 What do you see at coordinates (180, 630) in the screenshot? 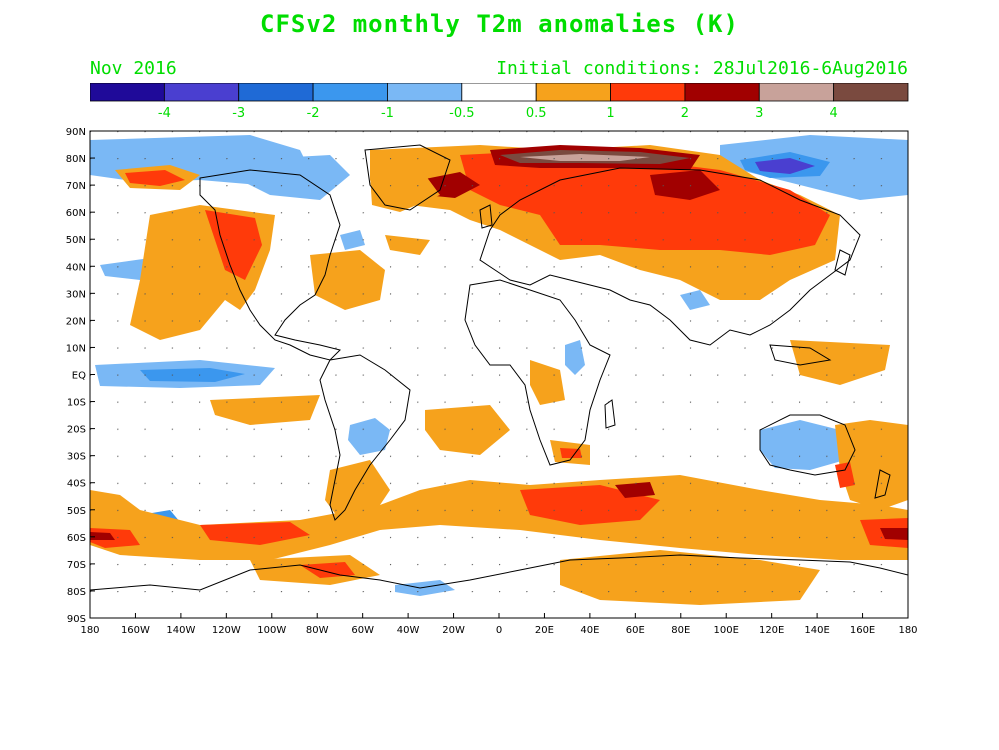
I see `longitude-tick-label: 140W` at bounding box center [180, 630].